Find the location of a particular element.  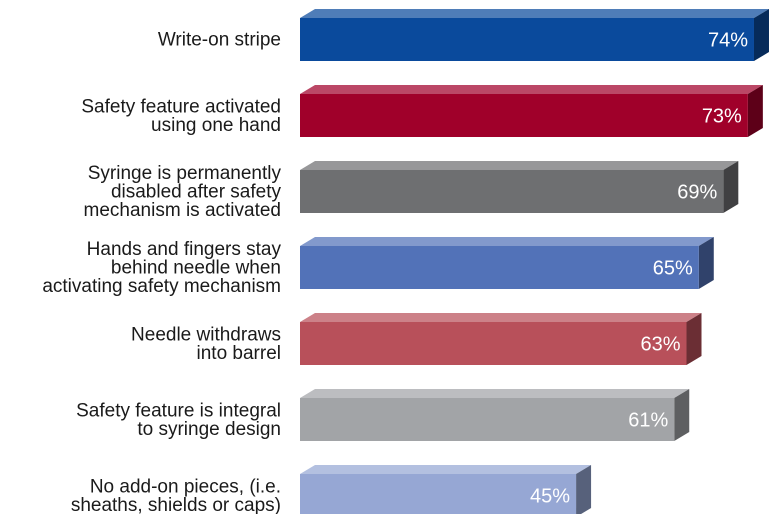

bar-group: 65% is located at coordinates (507, 263).